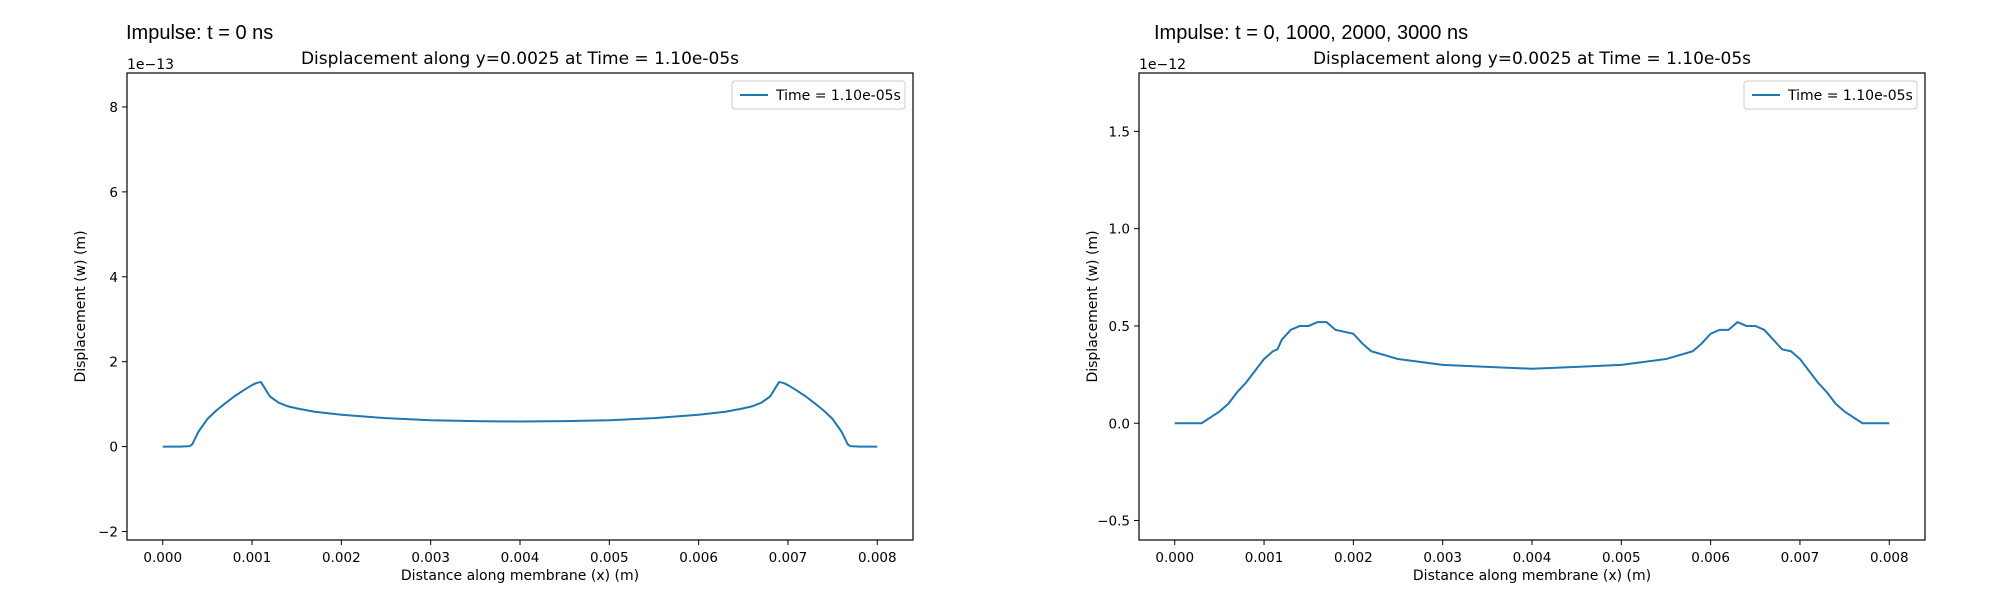 The height and width of the screenshot is (600, 2000). I want to click on y-tick-label: 8, so click(113, 108).